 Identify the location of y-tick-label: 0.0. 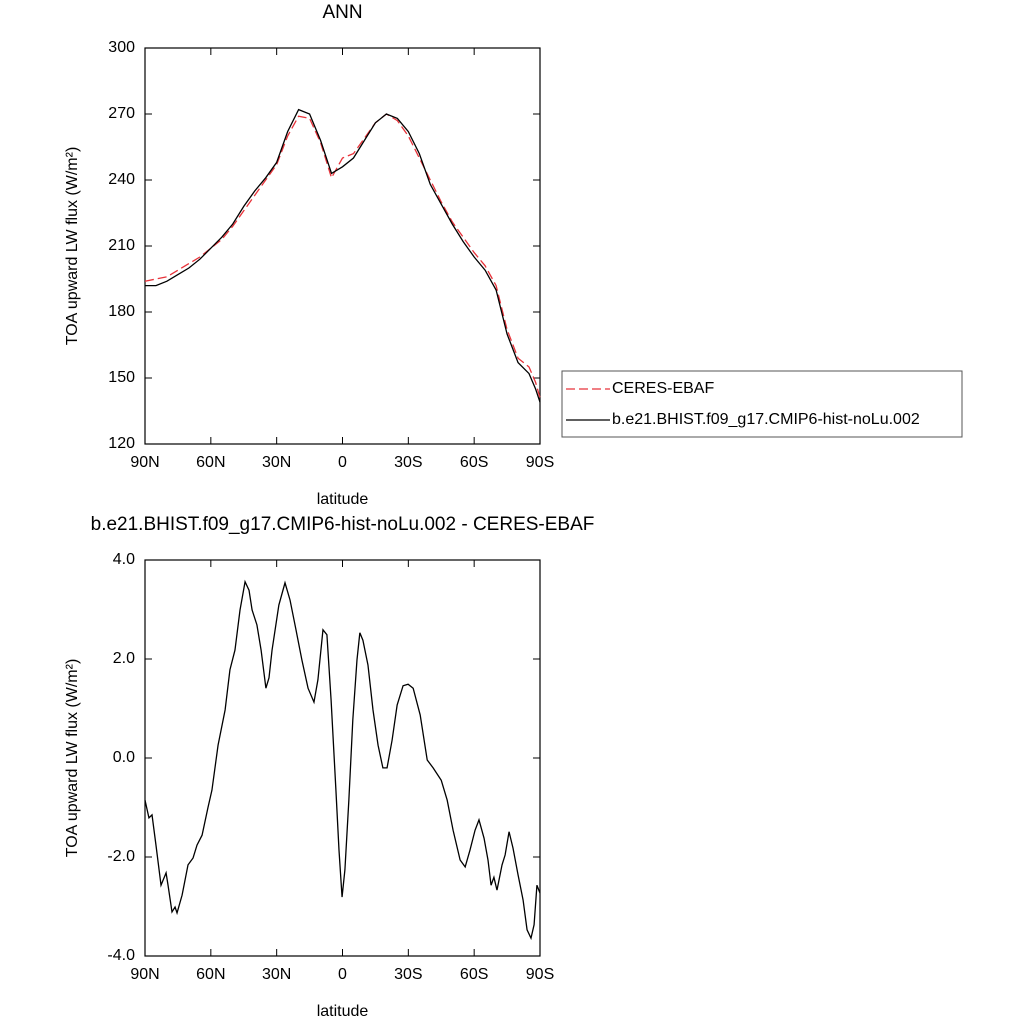
(124, 757).